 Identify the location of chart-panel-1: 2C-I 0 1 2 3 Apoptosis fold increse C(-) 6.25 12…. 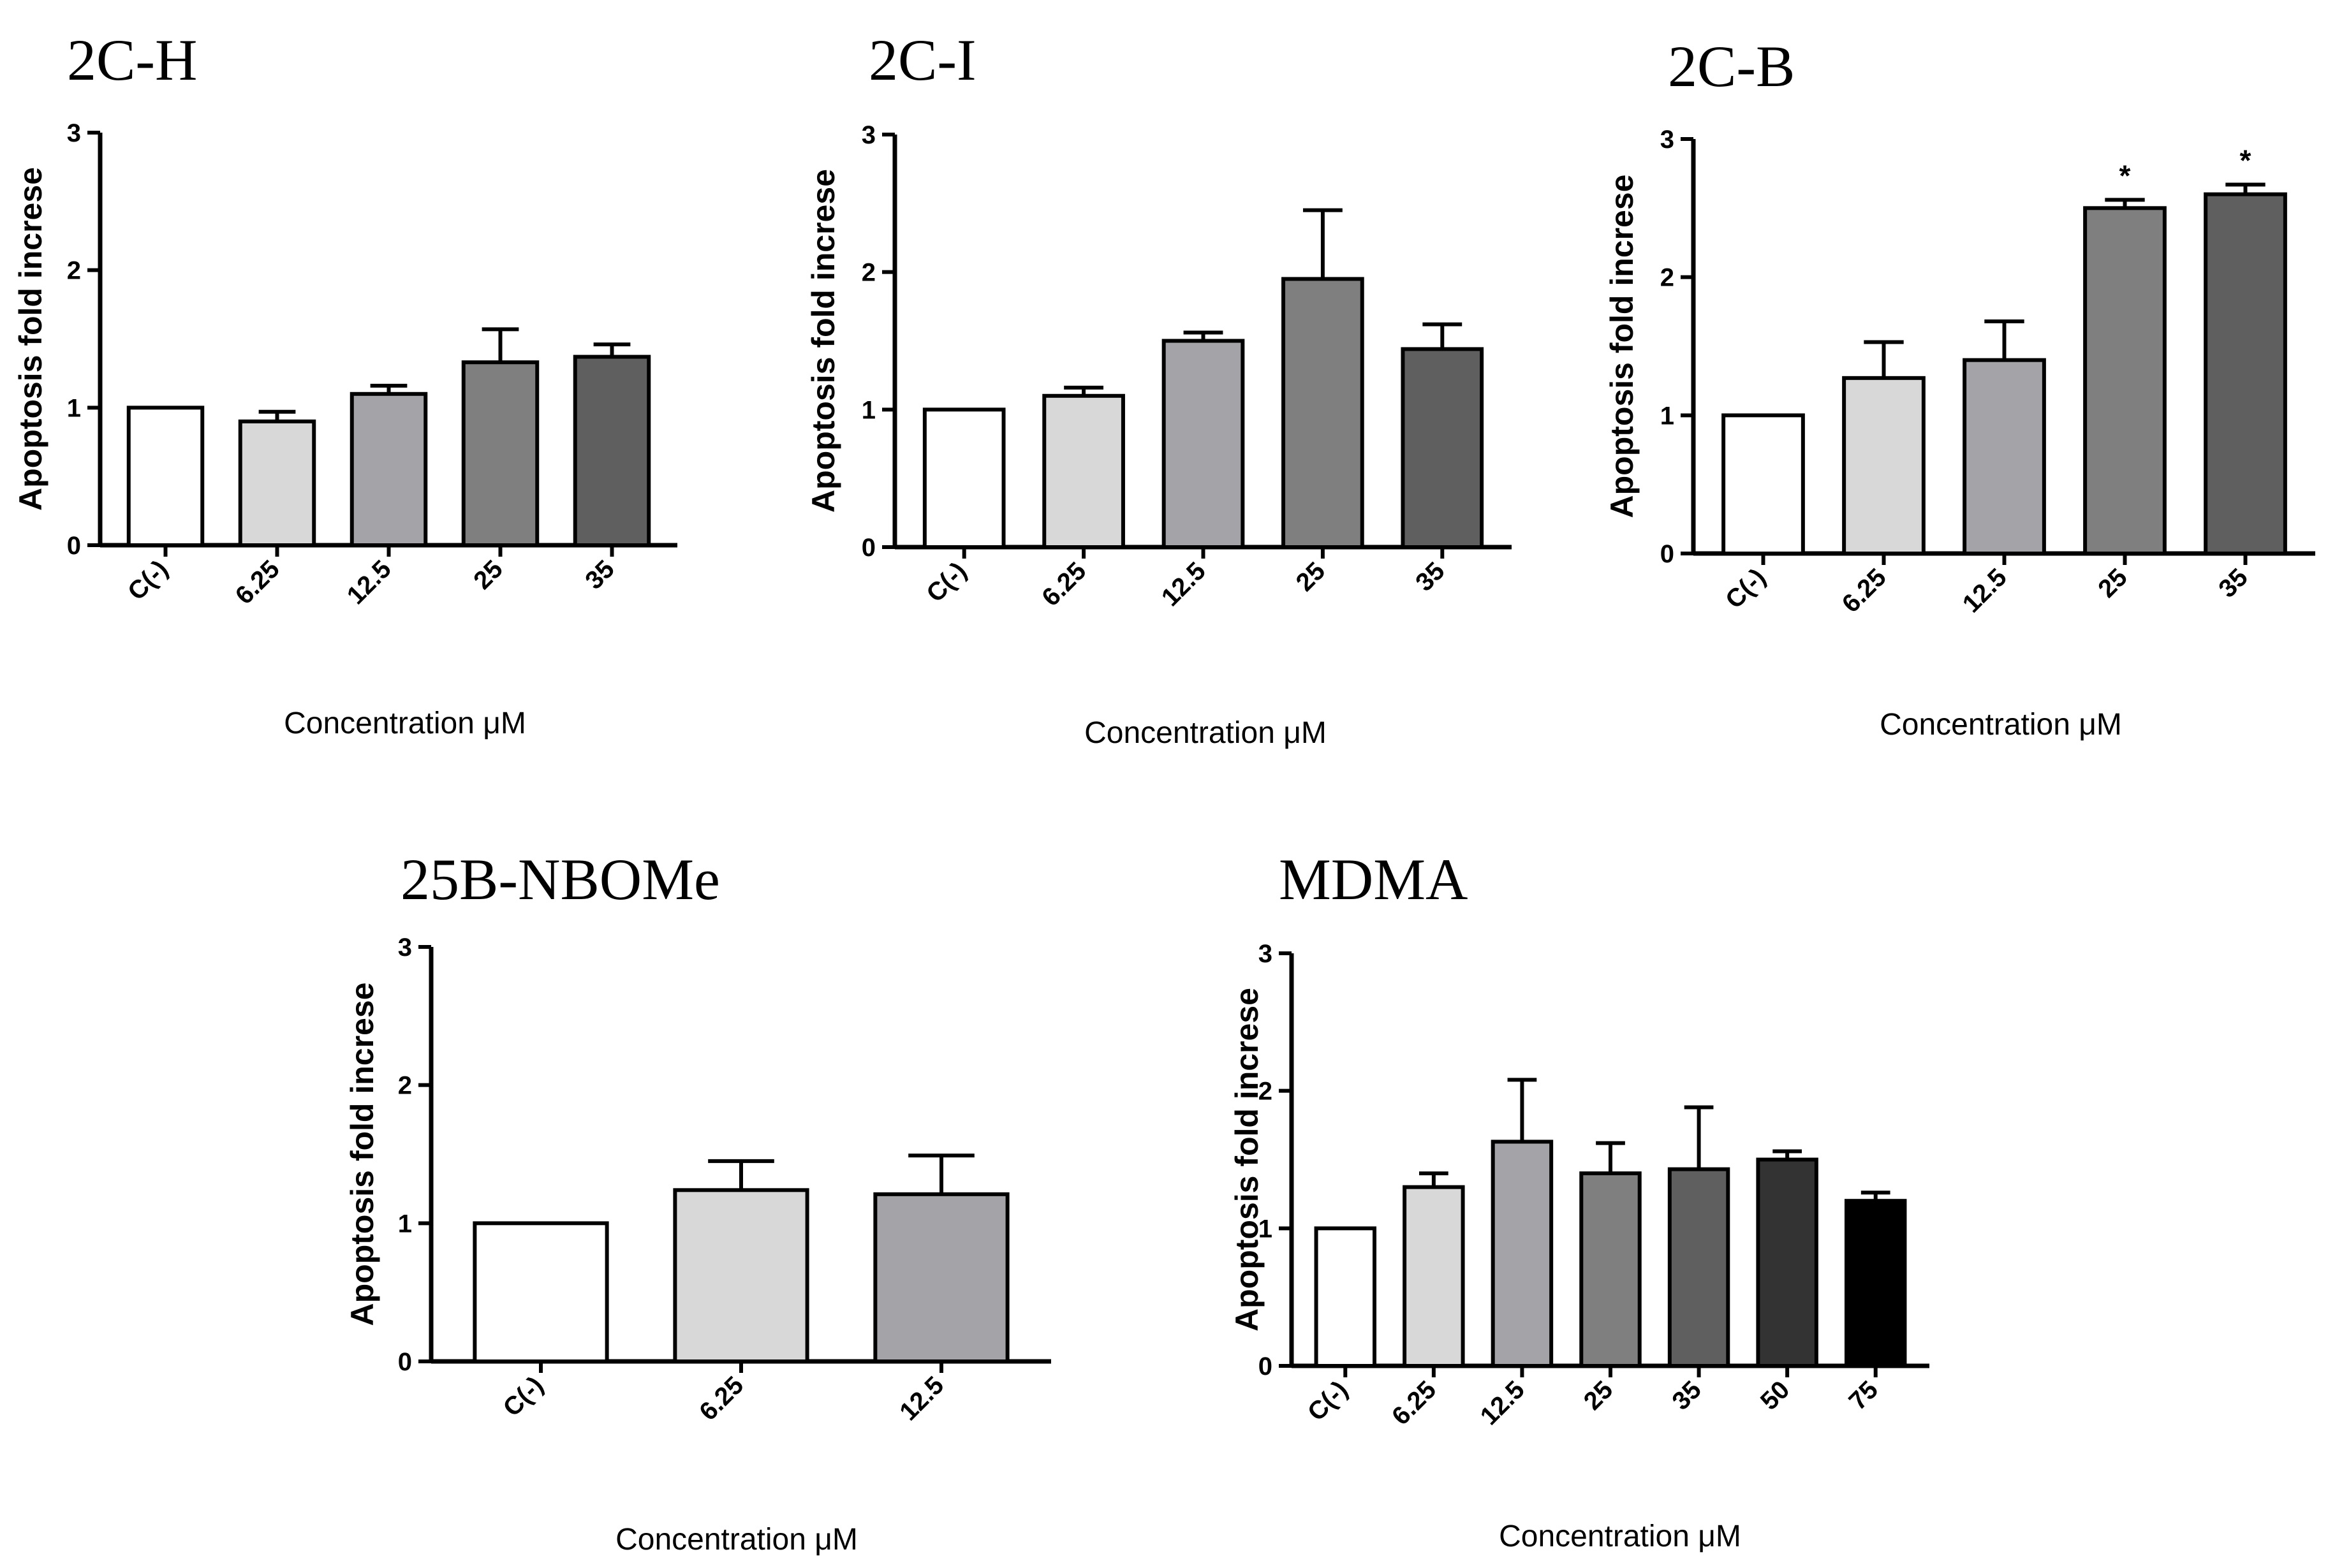
(1159, 388).